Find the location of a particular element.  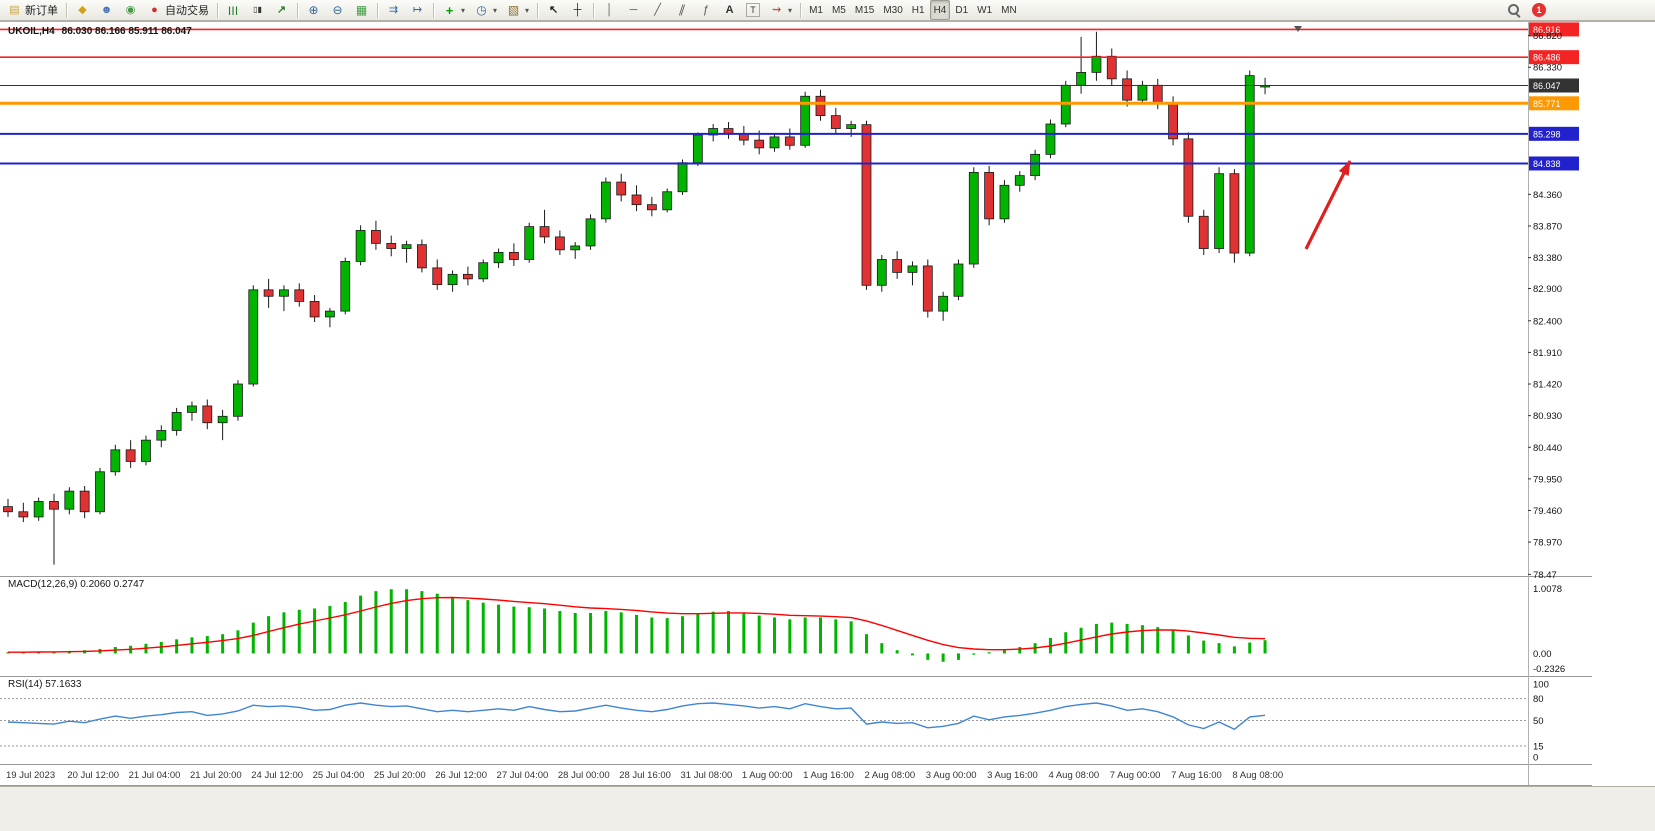

line-chart-mode-button is located at coordinates (281, 10).